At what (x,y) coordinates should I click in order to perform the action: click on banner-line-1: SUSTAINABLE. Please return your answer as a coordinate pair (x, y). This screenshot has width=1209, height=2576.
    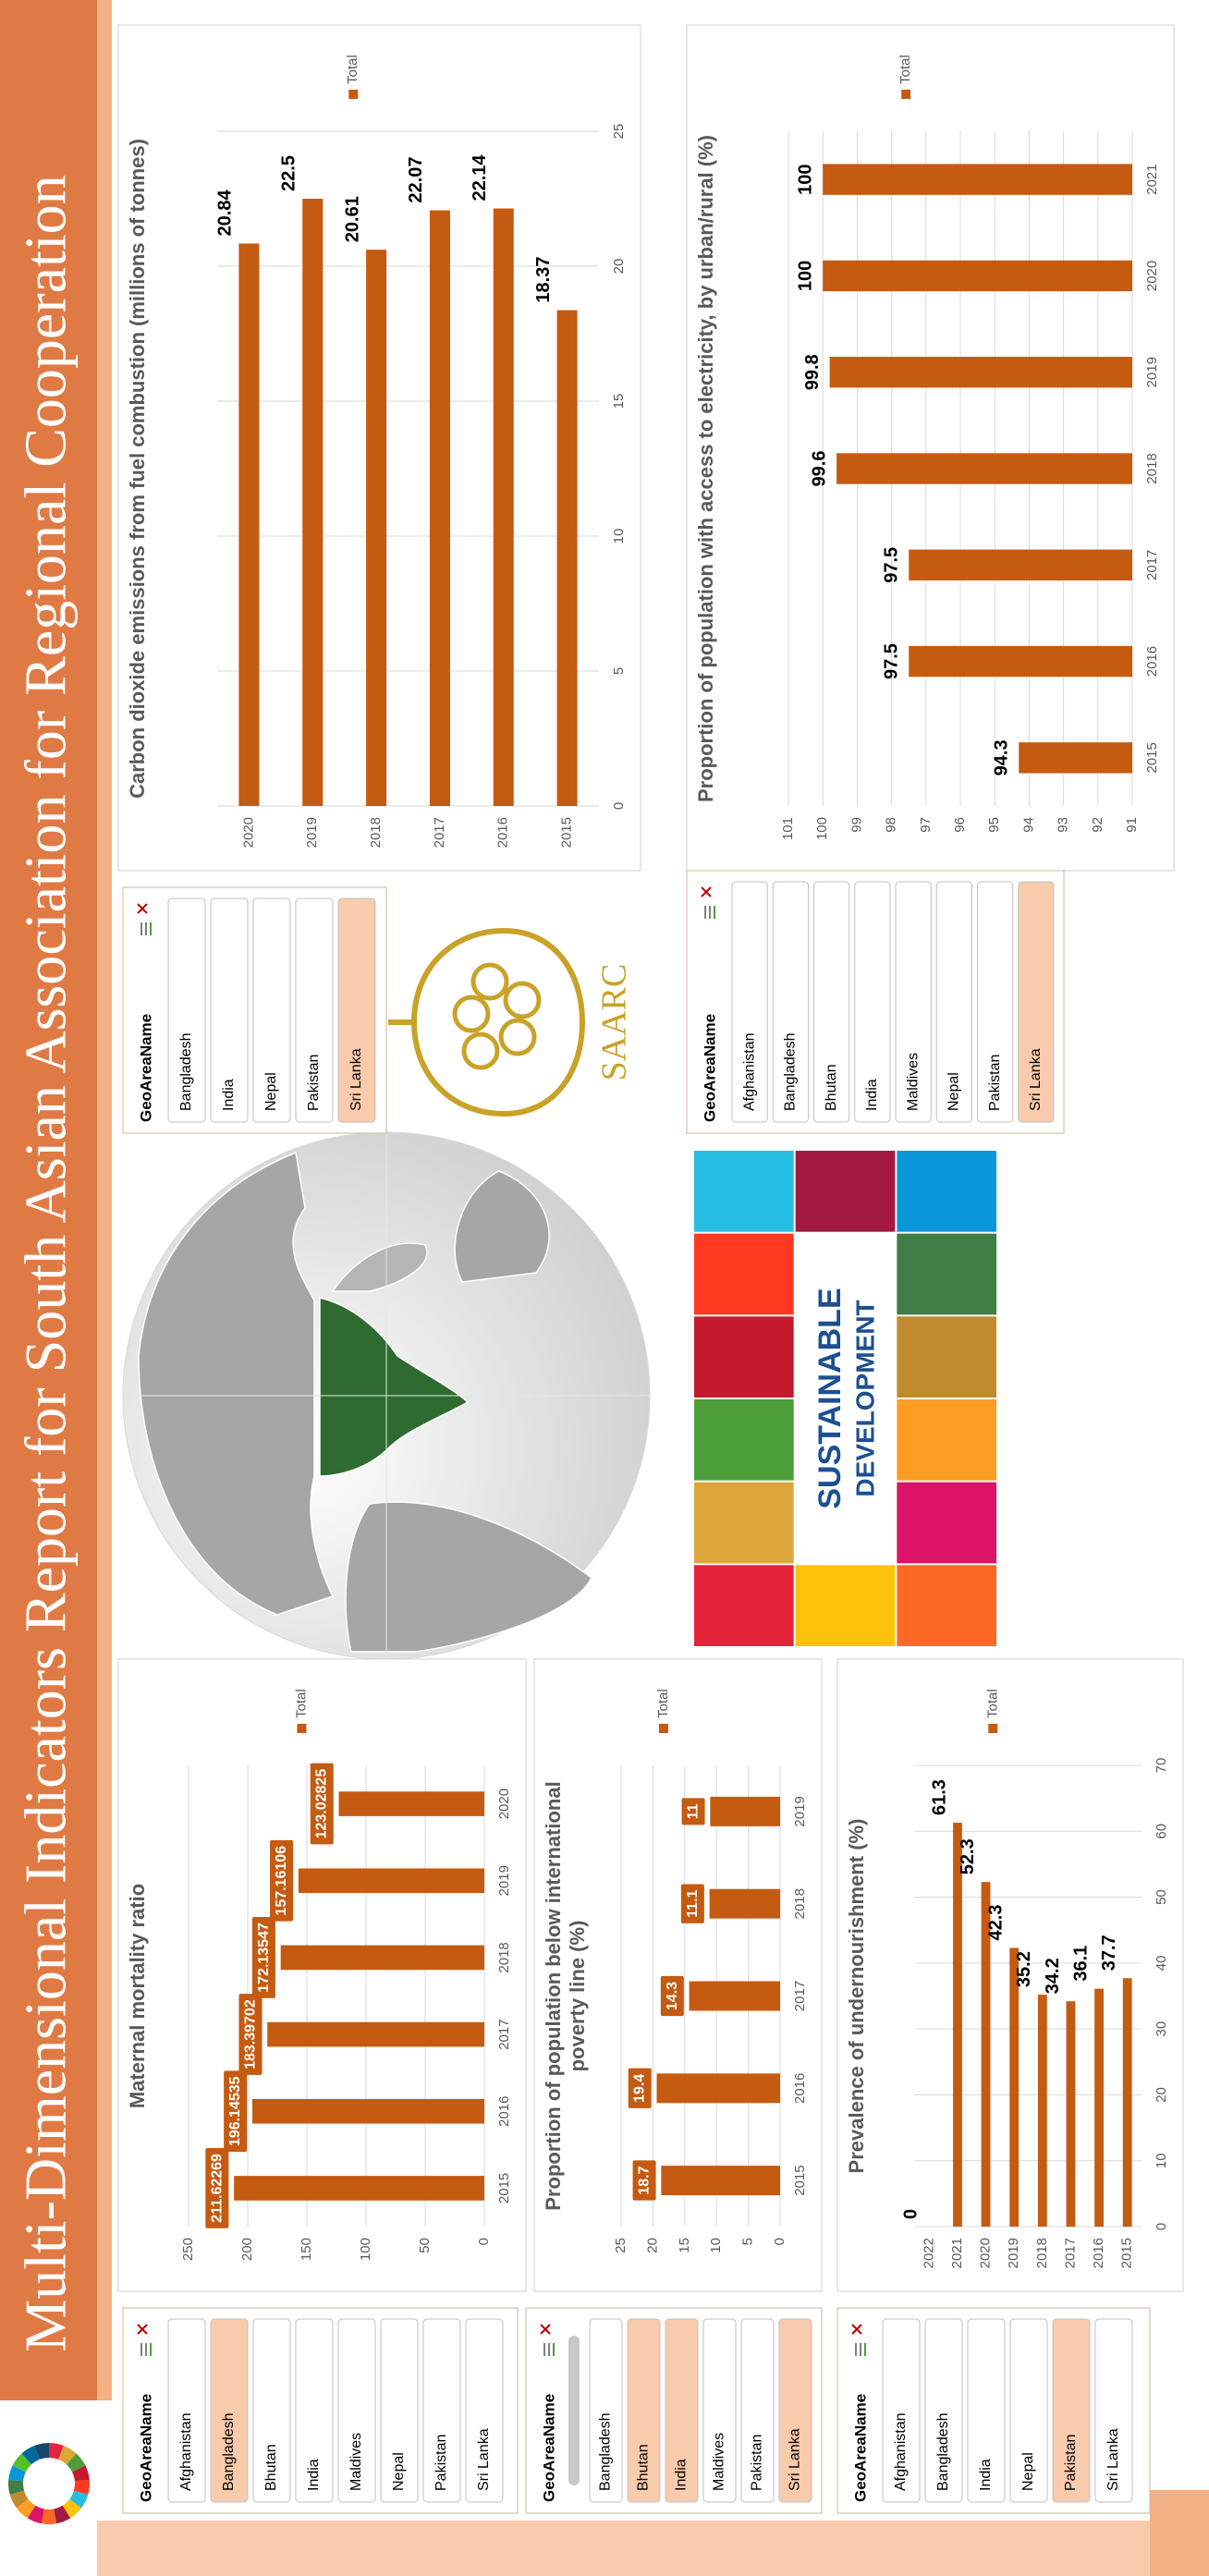
    Looking at the image, I should click on (830, 1398).